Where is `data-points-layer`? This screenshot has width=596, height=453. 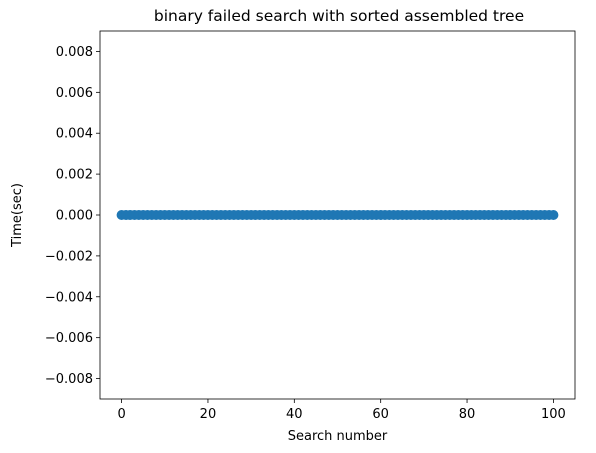
data-points-layer is located at coordinates (337, 215).